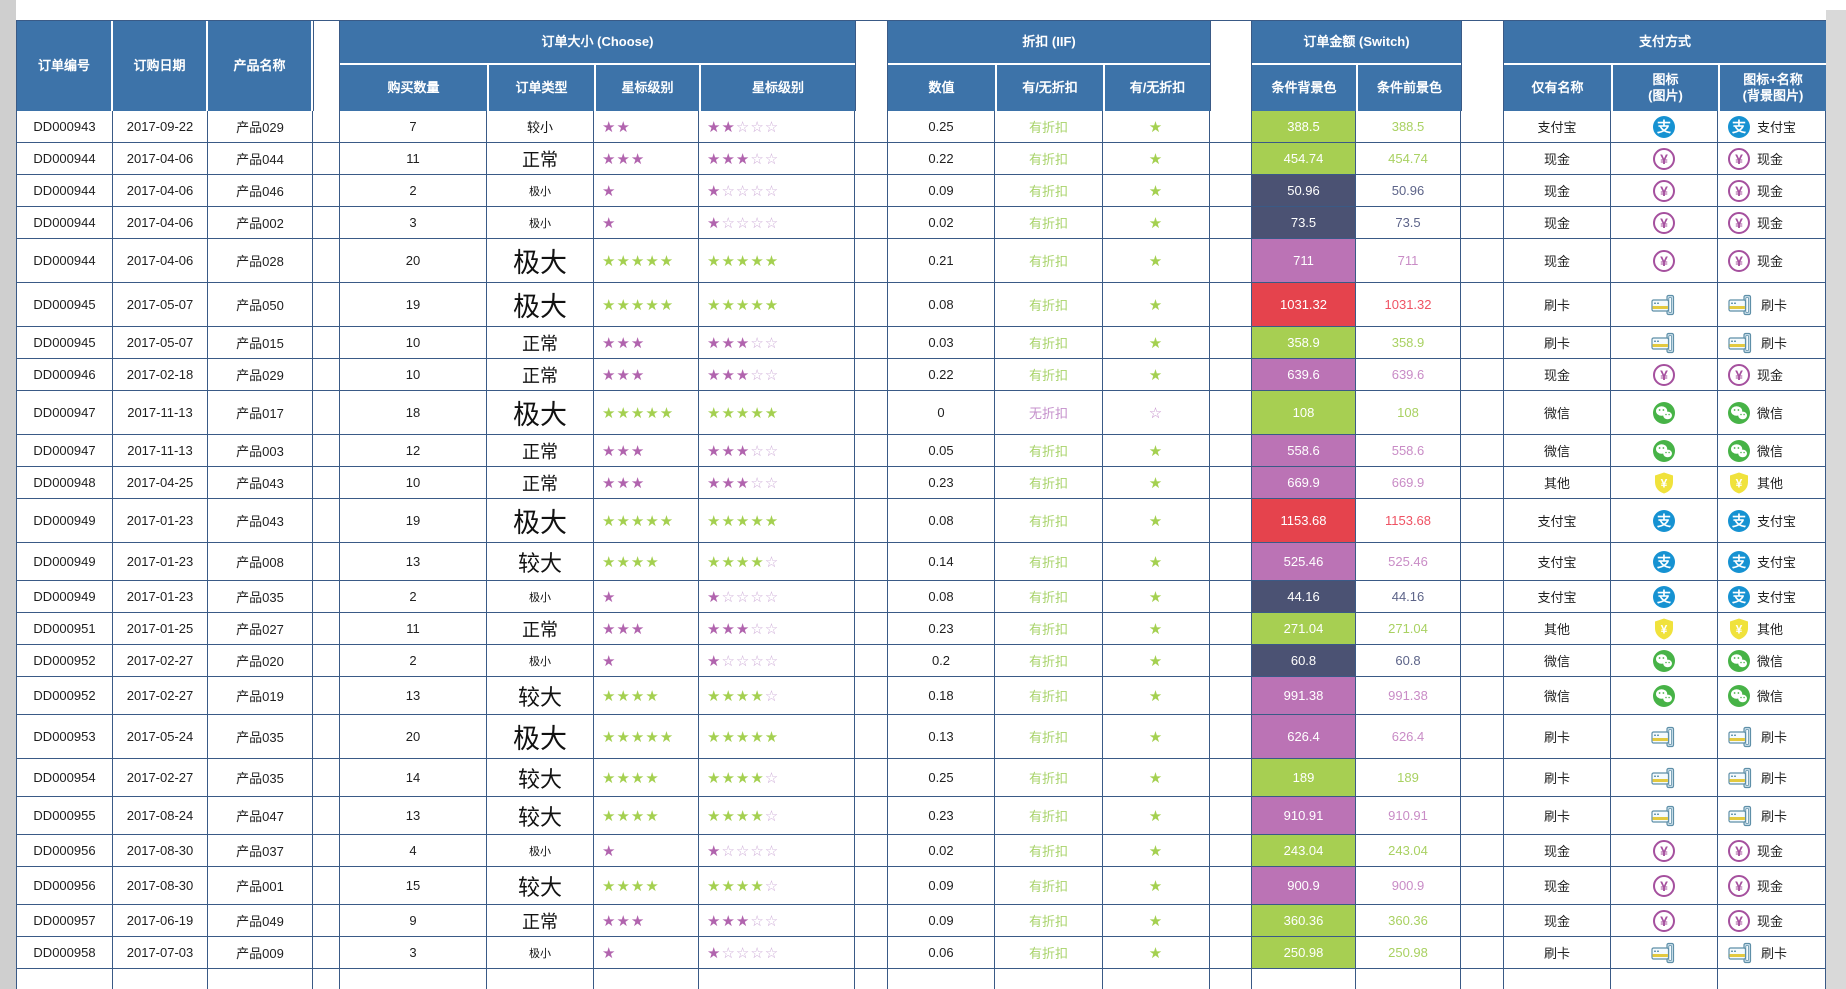 This screenshot has height=989, width=1846. Describe the element at coordinates (413, 953) in the screenshot. I see `qty-cell: 3` at that location.